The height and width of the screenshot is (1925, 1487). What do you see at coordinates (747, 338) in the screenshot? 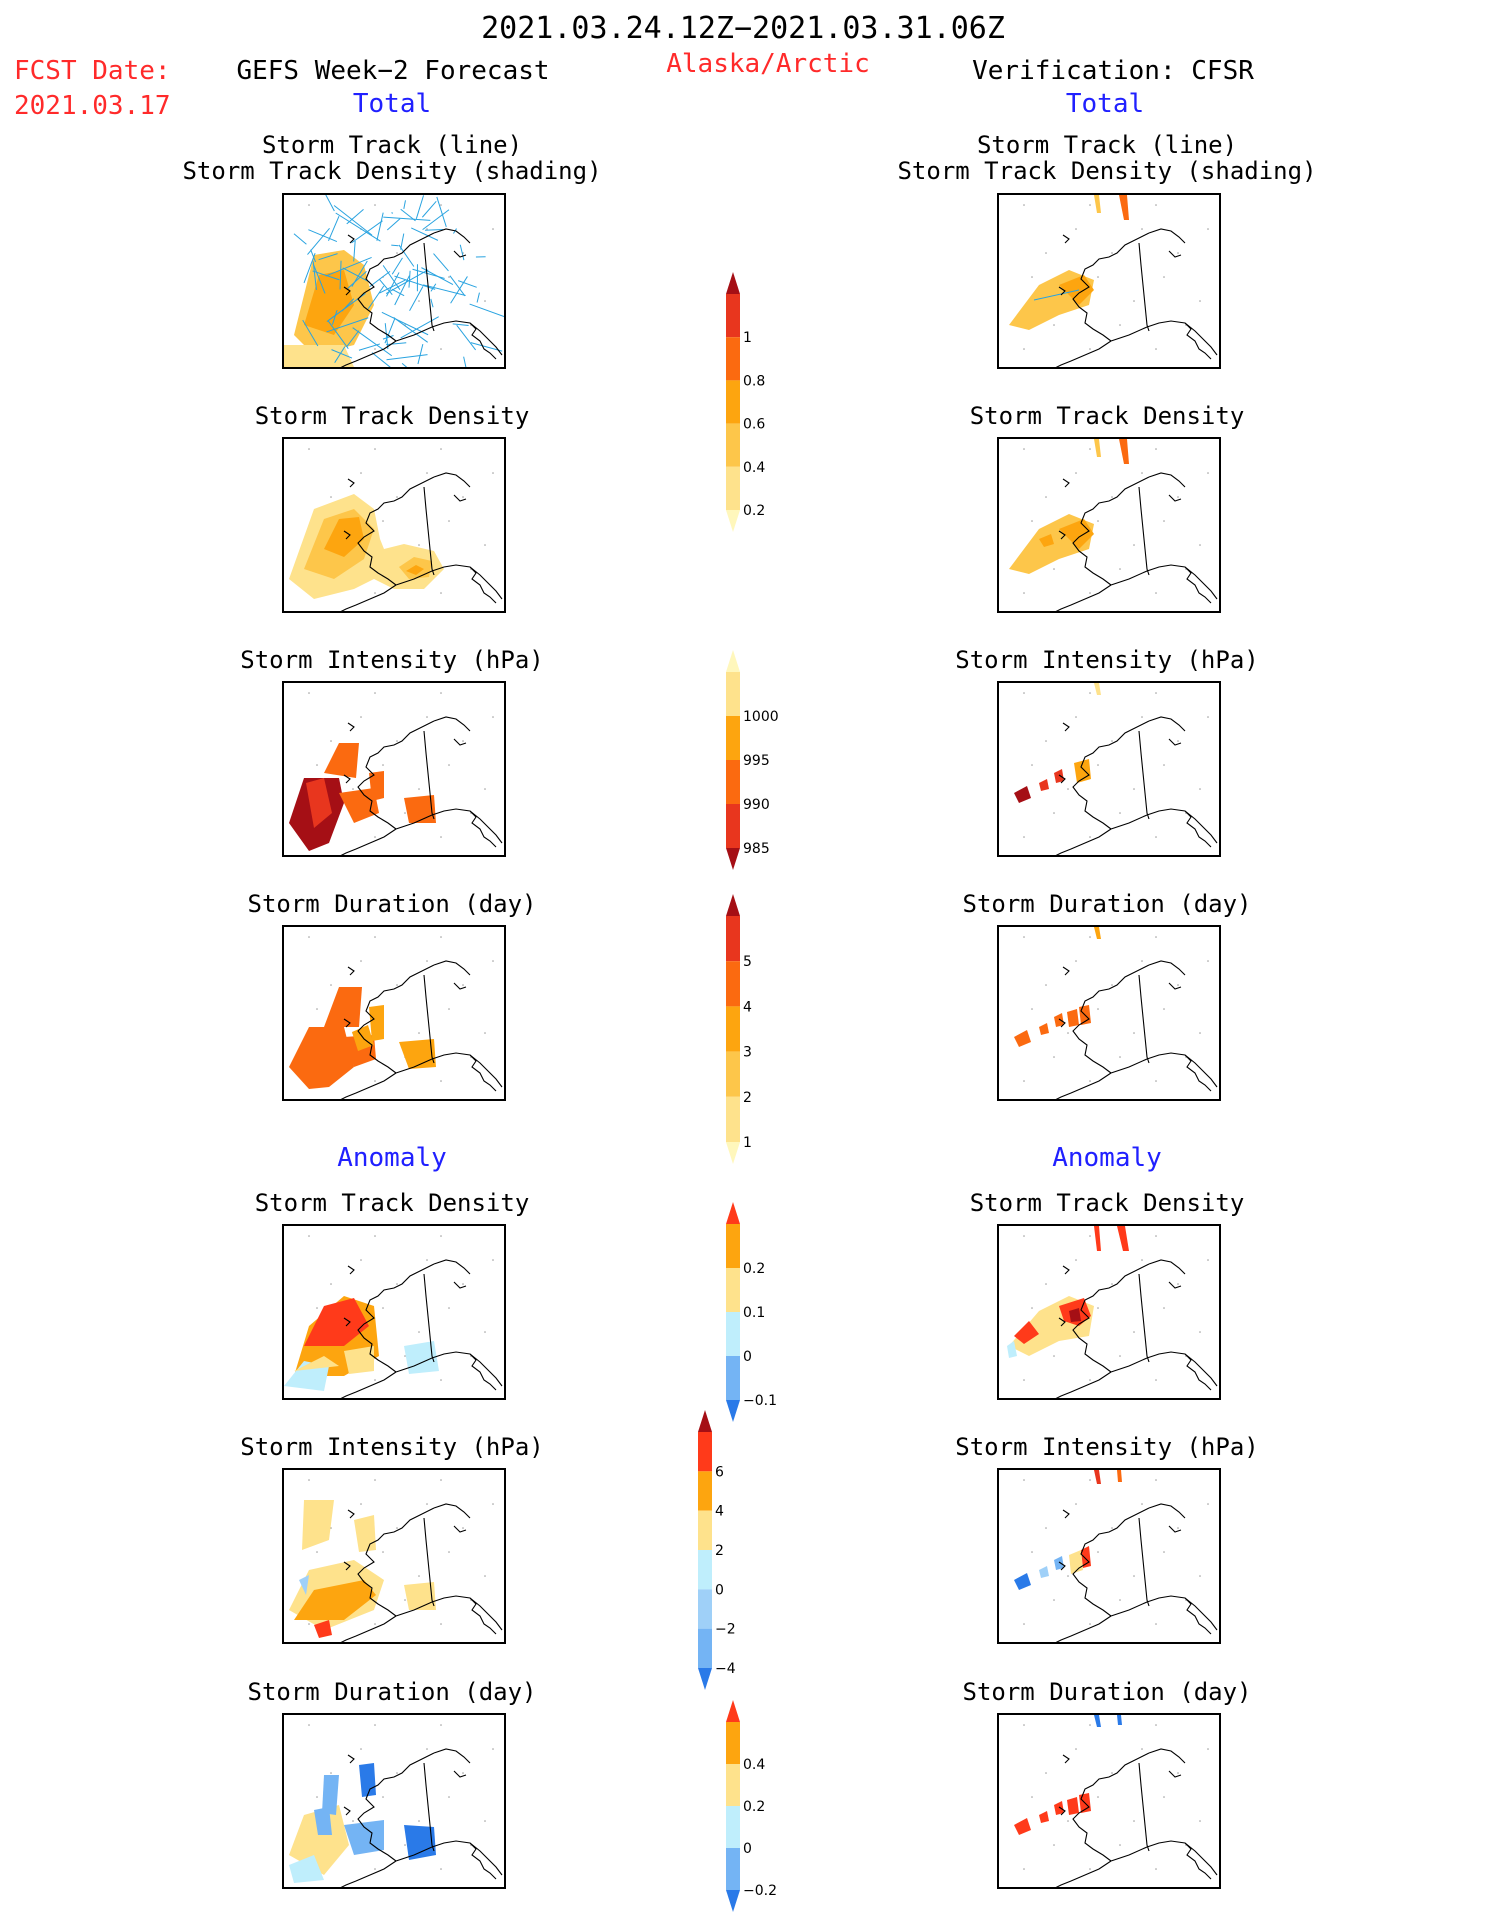
I see `colorbar-tick-label: 1` at bounding box center [747, 338].